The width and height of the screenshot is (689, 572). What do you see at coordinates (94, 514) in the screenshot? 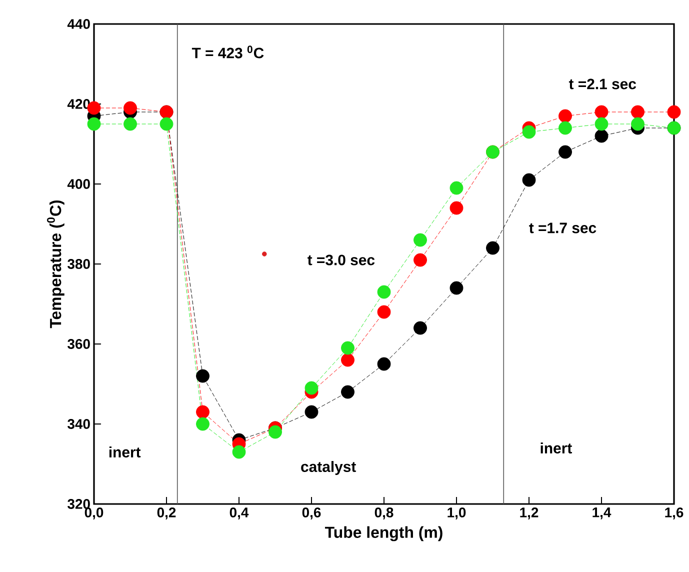
I see `x-tick-label: 0,0` at bounding box center [94, 514].